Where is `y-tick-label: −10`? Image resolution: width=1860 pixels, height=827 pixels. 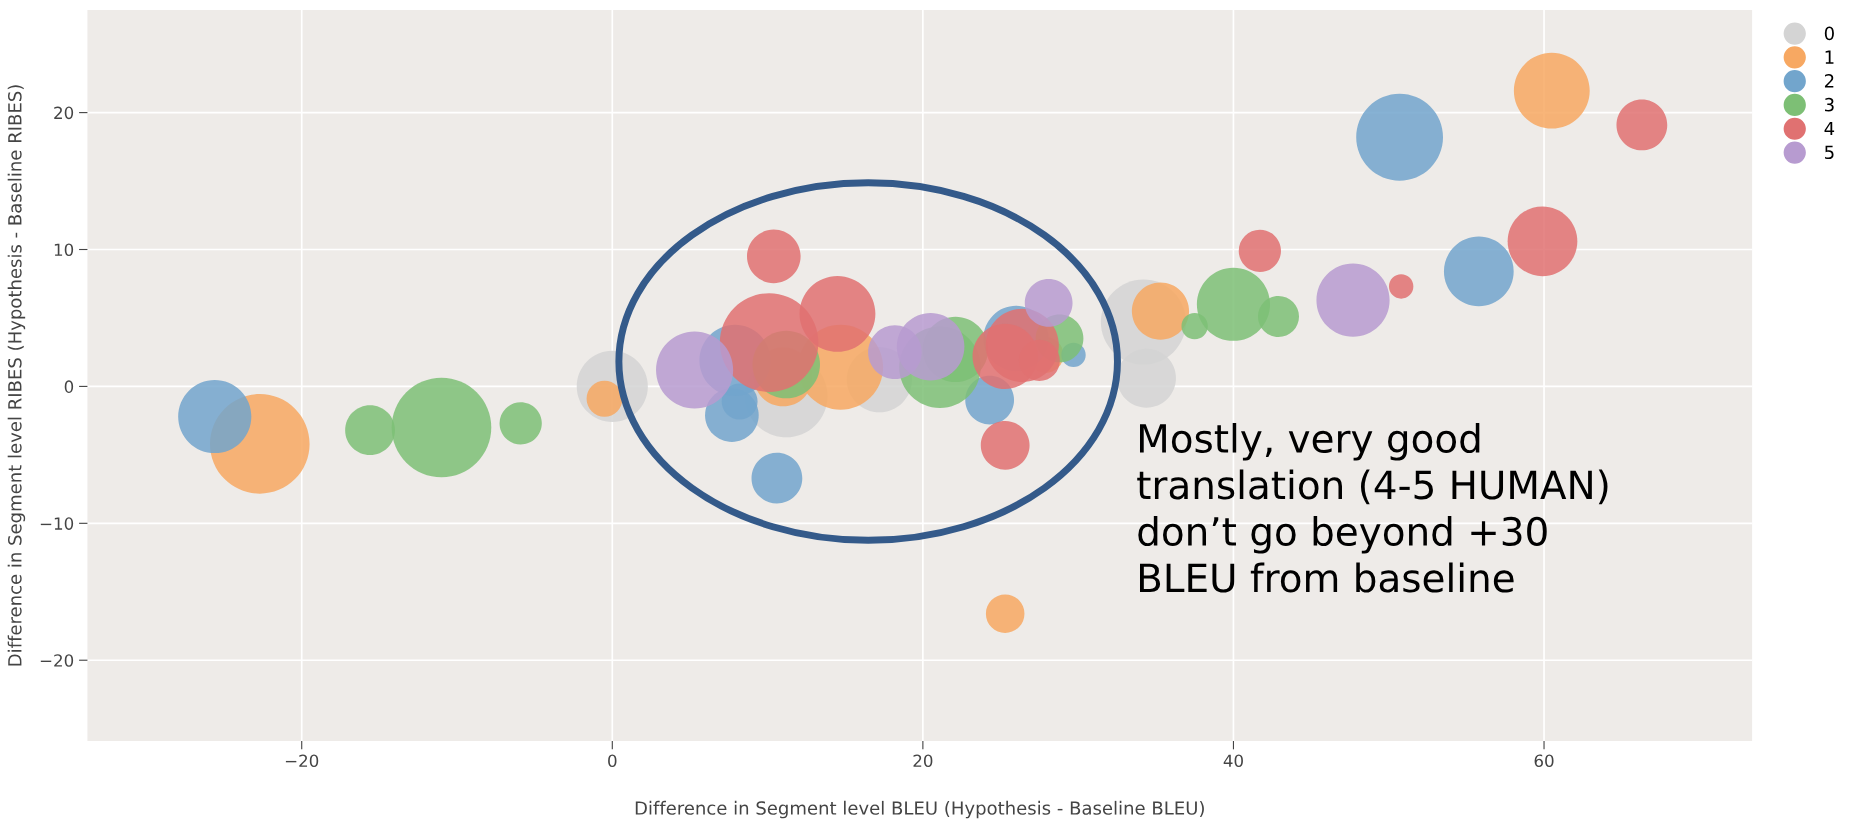 y-tick-label: −10 is located at coordinates (57, 523).